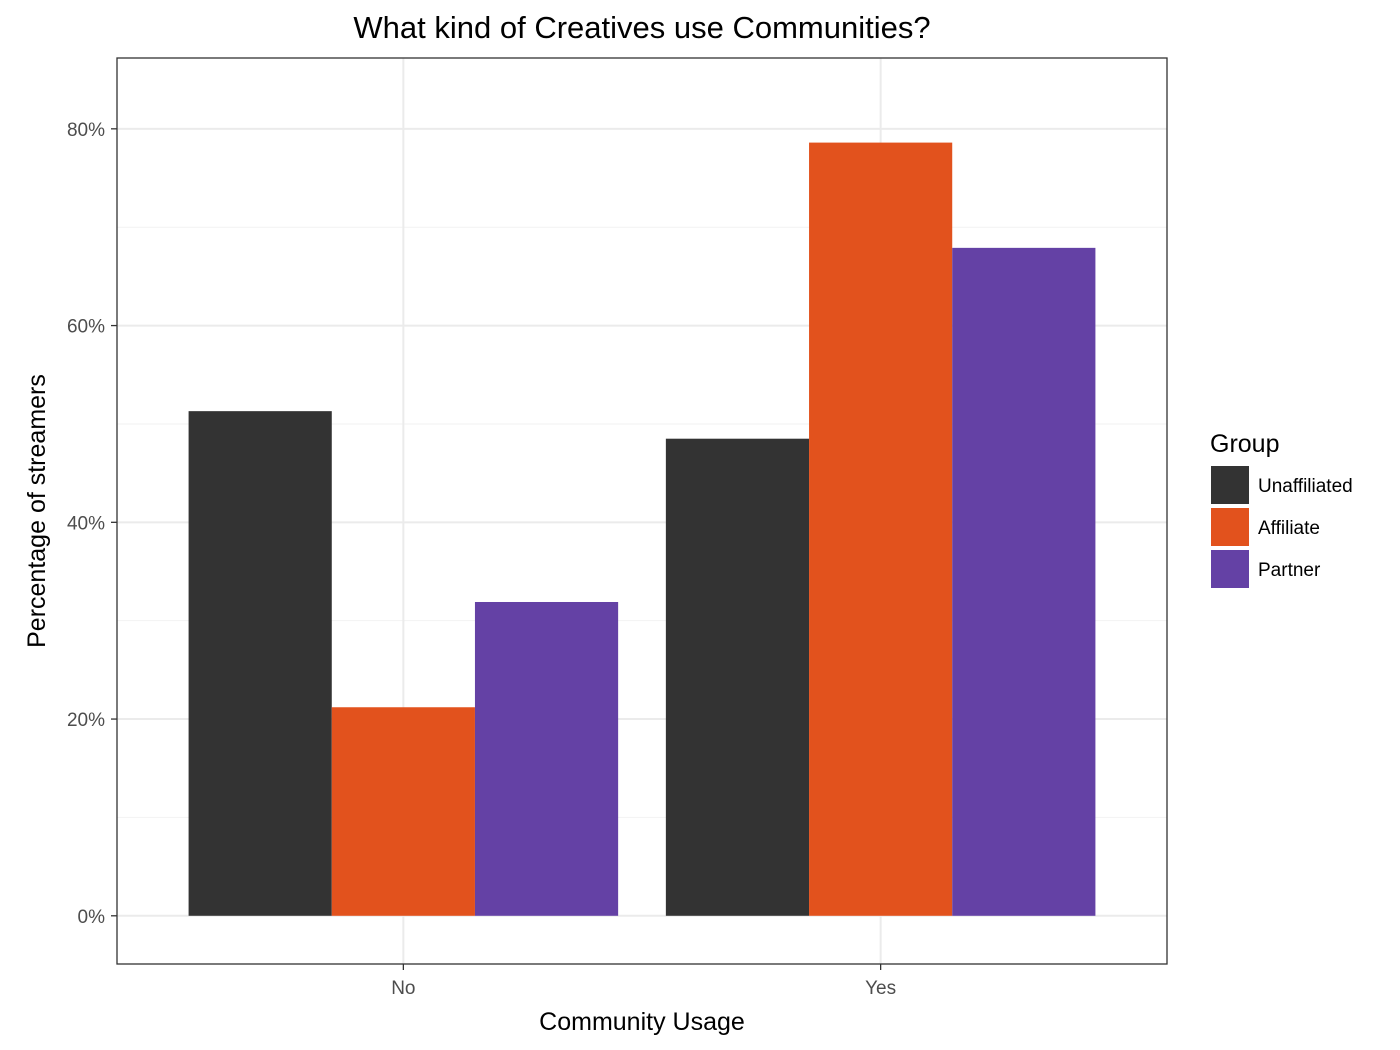 This screenshot has height=1050, width=1400. I want to click on x-tick-label: Yes, so click(880, 988).